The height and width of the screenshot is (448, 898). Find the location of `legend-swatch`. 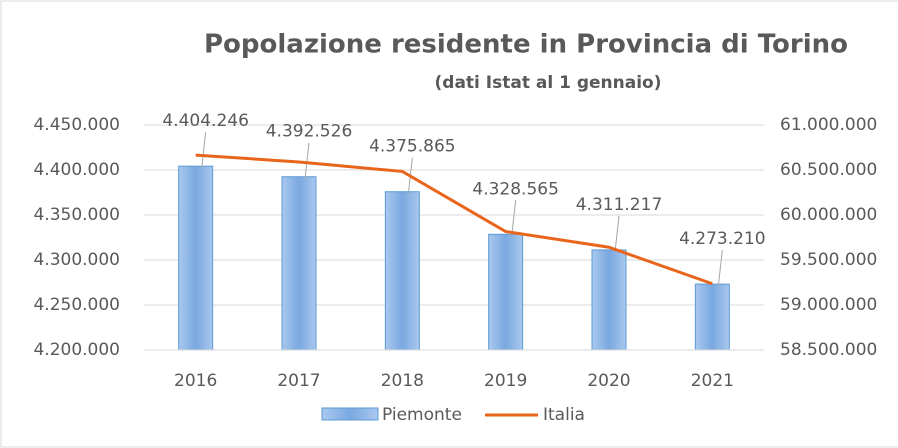

legend-swatch is located at coordinates (350, 414).